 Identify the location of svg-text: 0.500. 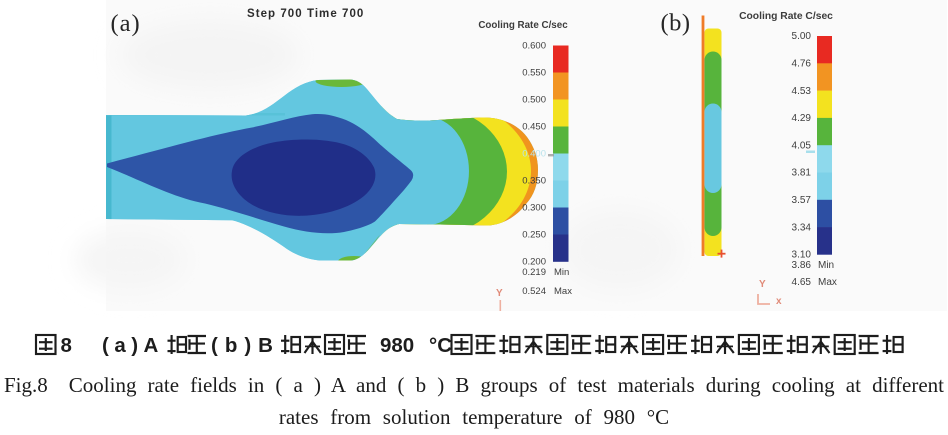
(534, 100).